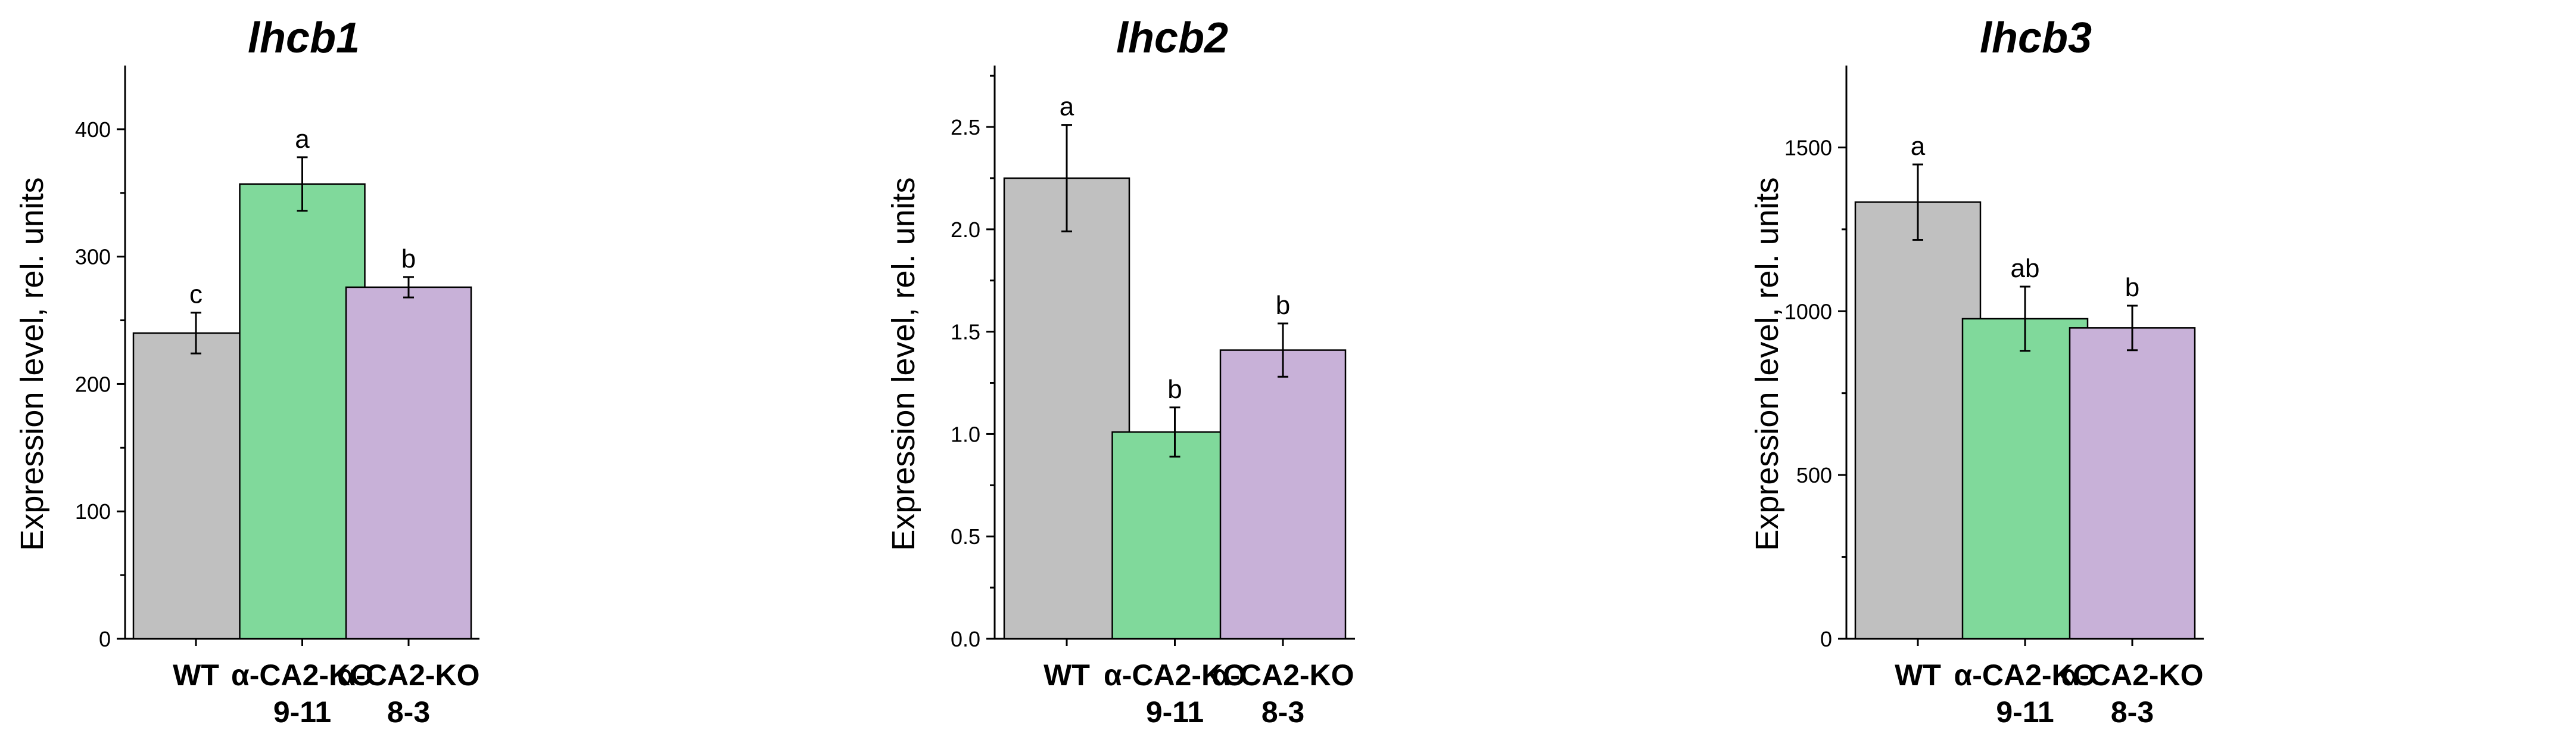 Image resolution: width=2576 pixels, height=752 pixels. What do you see at coordinates (93, 129) in the screenshot?
I see `y-tick-label: 400` at bounding box center [93, 129].